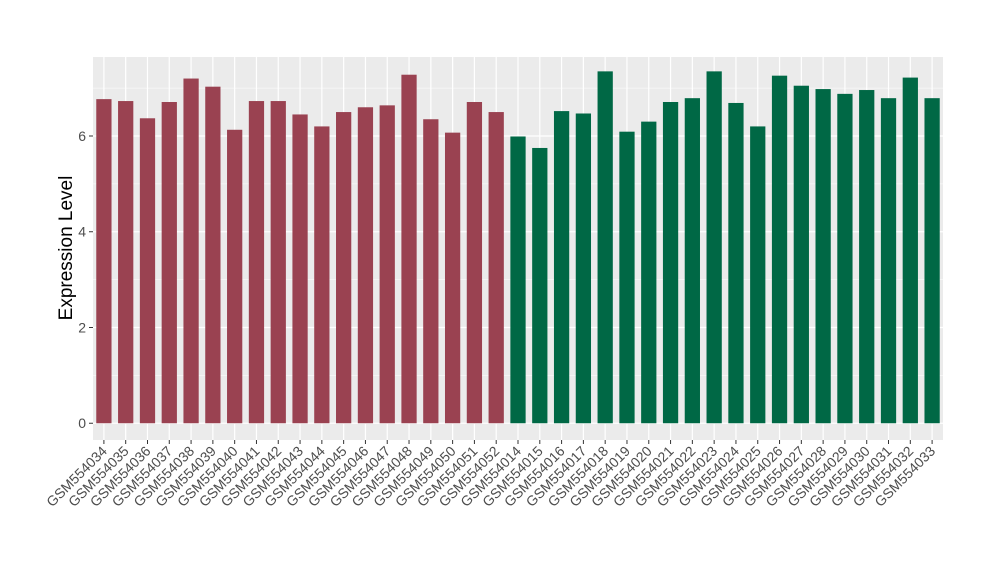 The height and width of the screenshot is (585, 1000). Describe the element at coordinates (670, 263) in the screenshot. I see `bar-GSM554021` at that location.